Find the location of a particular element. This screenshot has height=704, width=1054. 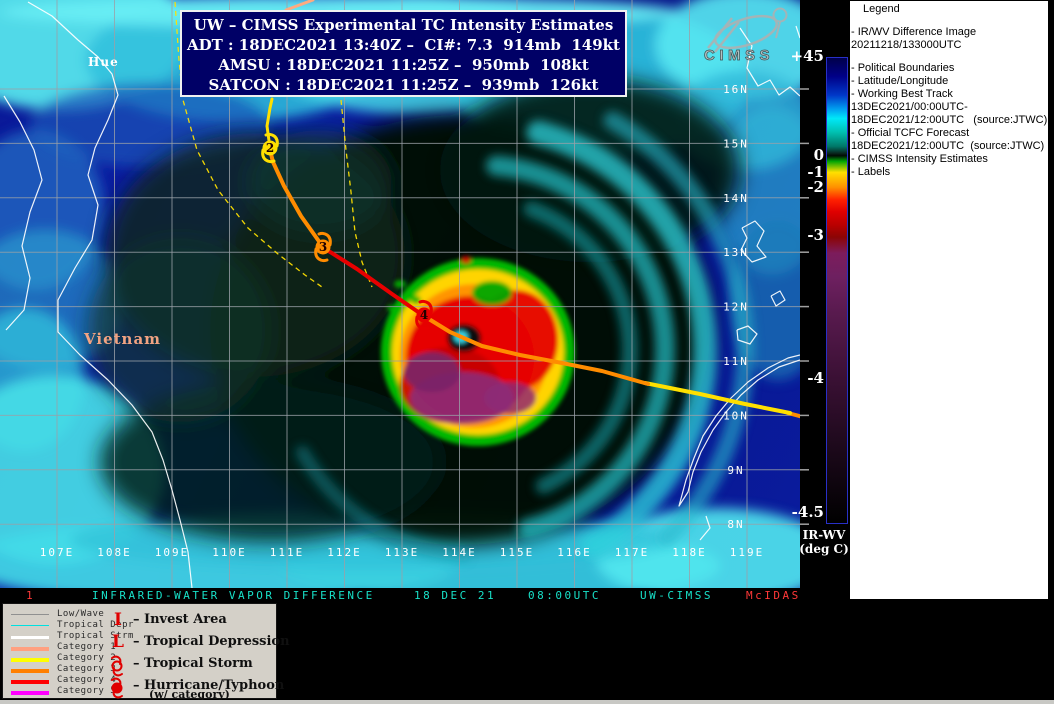

forecast-yellow is located at coordinates (269, 123).